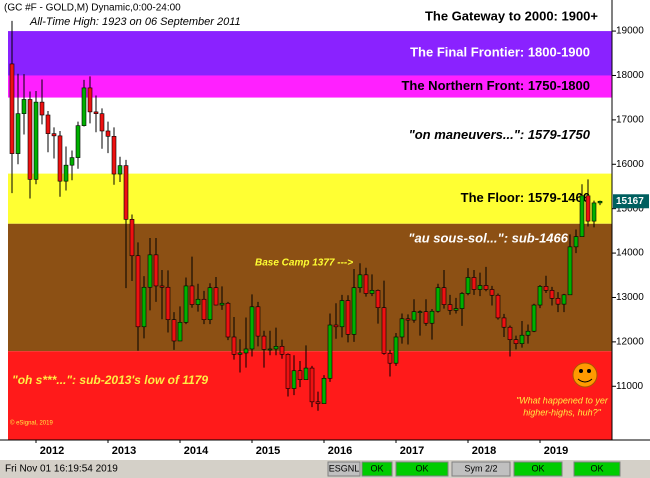 The width and height of the screenshot is (650, 478). Describe the element at coordinates (484, 451) in the screenshot. I see `x-tick-label: 2018` at that location.